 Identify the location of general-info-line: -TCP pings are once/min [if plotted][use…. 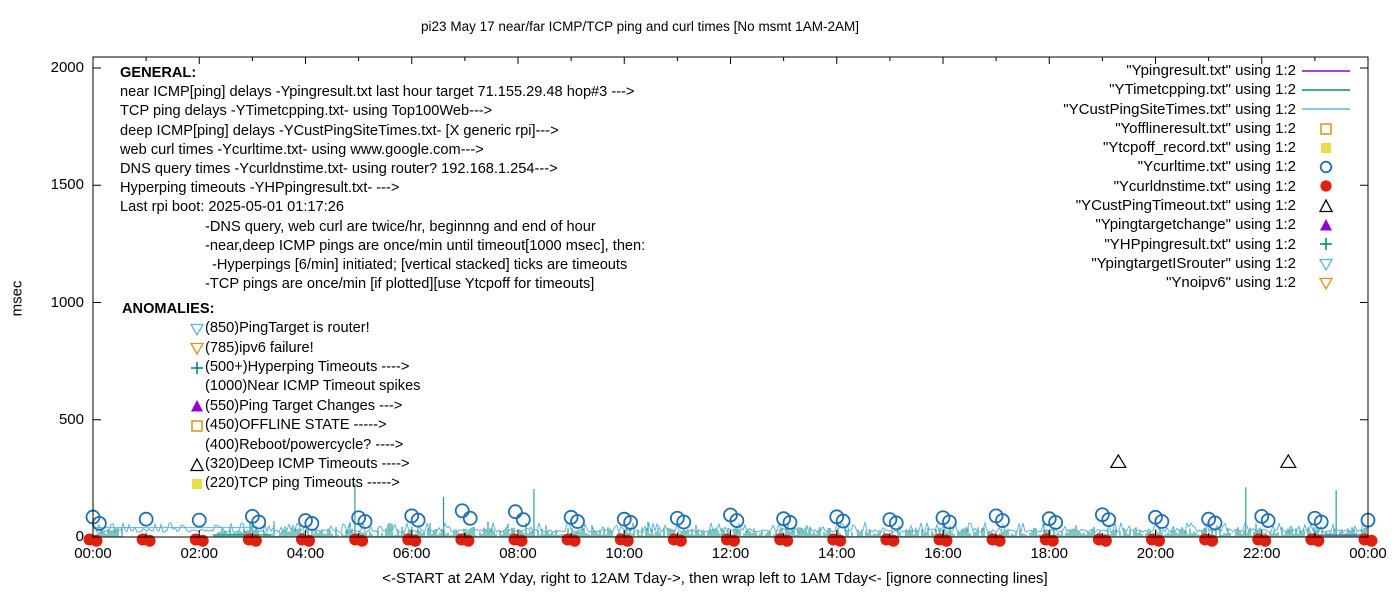
(400, 284).